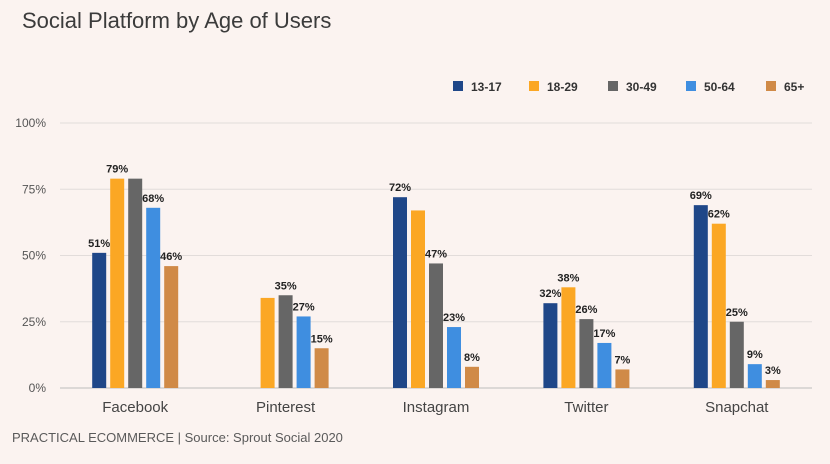  Describe the element at coordinates (737, 313) in the screenshot. I see `data-label: 25%` at that location.